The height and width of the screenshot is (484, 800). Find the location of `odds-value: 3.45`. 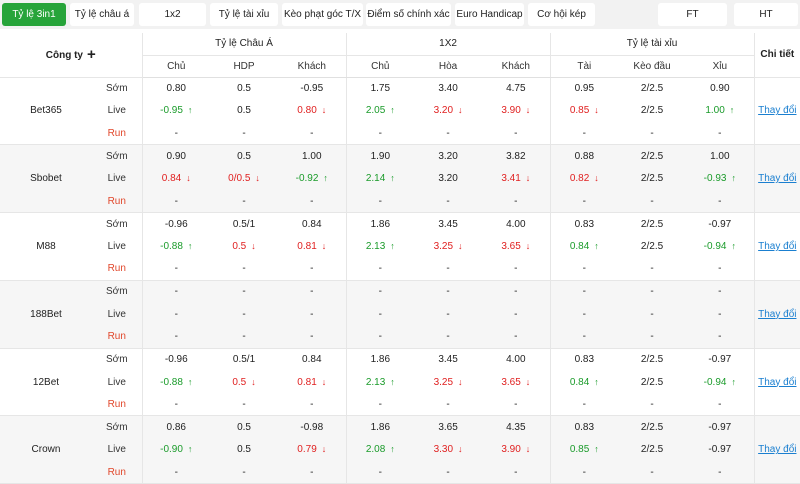

odds-value: 3.45 is located at coordinates (448, 224).